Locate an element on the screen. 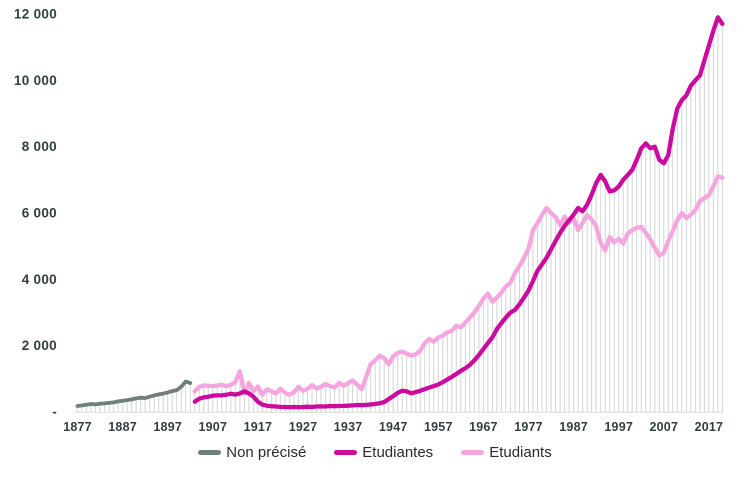  y-tick-label: 12 000 is located at coordinates (35, 14).